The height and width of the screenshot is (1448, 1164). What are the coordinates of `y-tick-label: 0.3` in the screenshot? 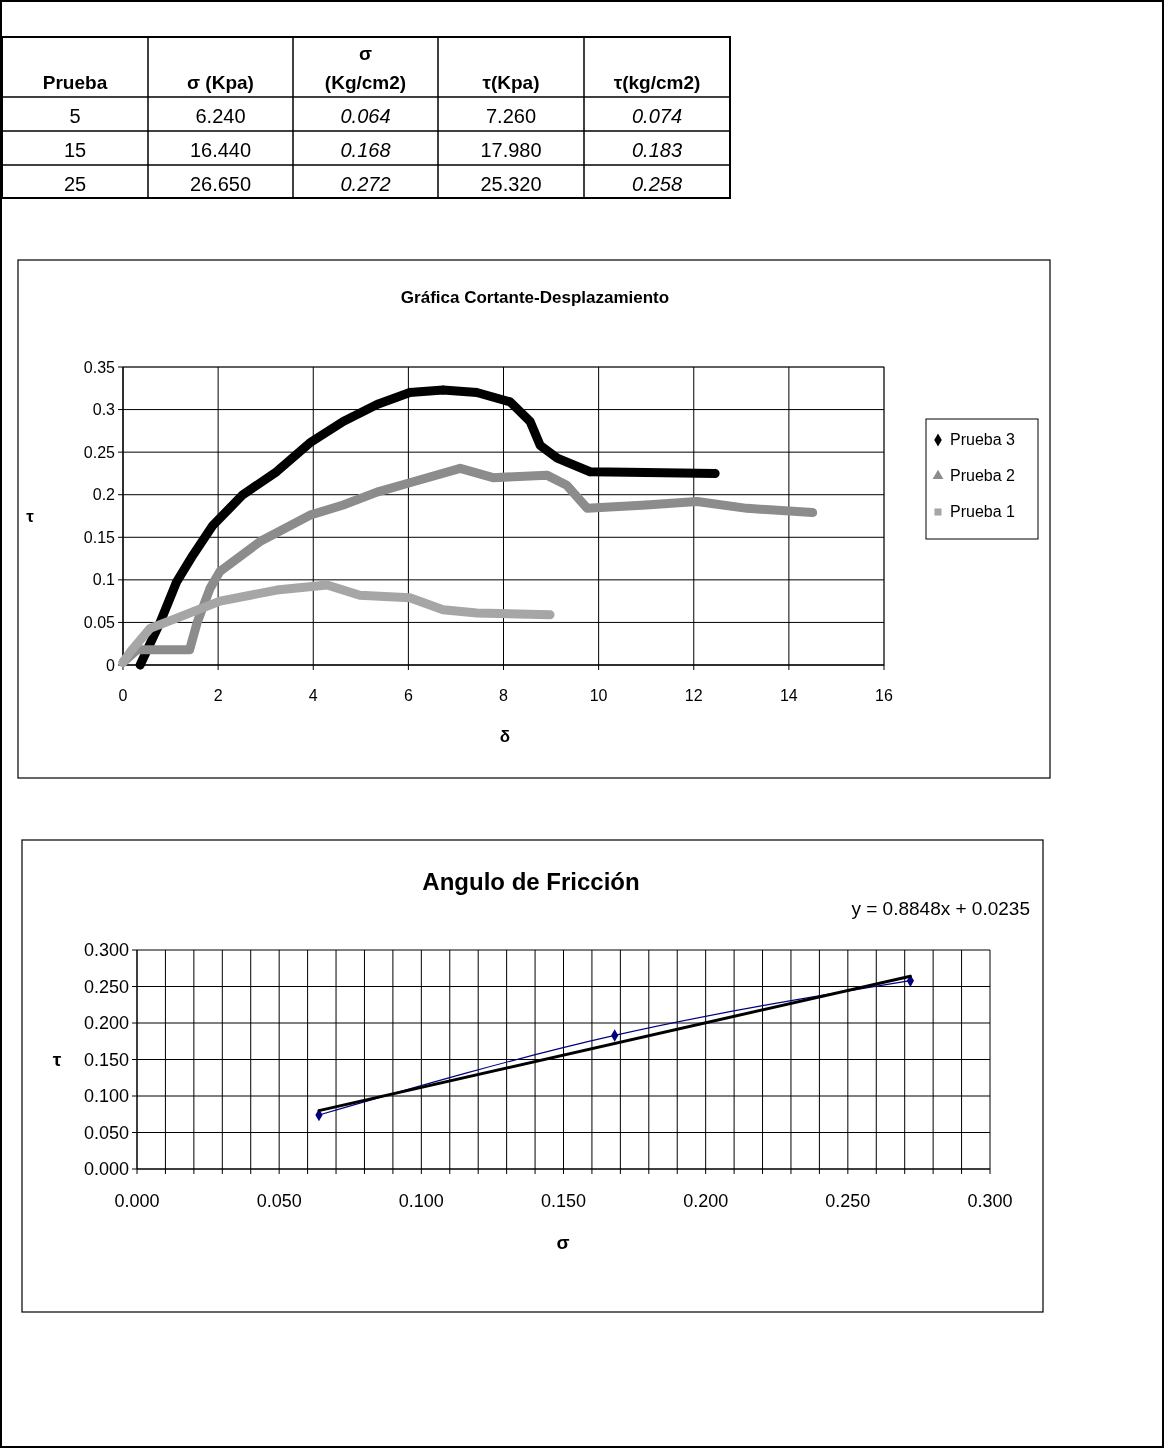 It's located at (104, 410).